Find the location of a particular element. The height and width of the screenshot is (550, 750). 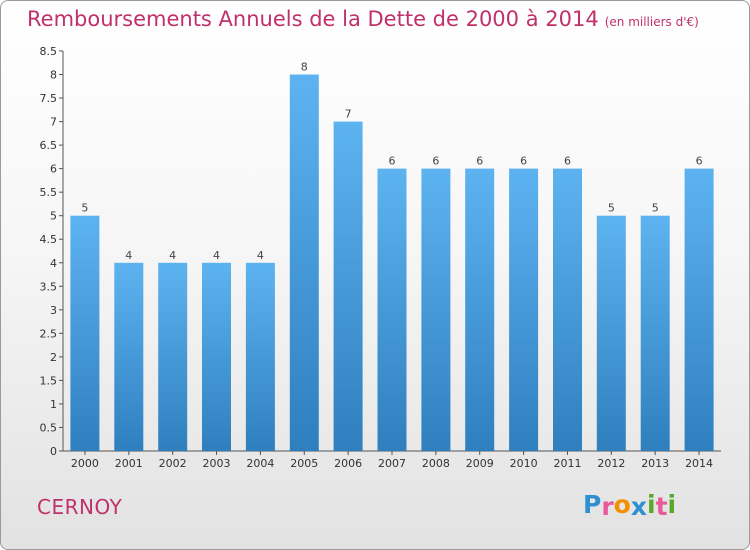

y-tick-label: 1.5 is located at coordinates (49, 380).